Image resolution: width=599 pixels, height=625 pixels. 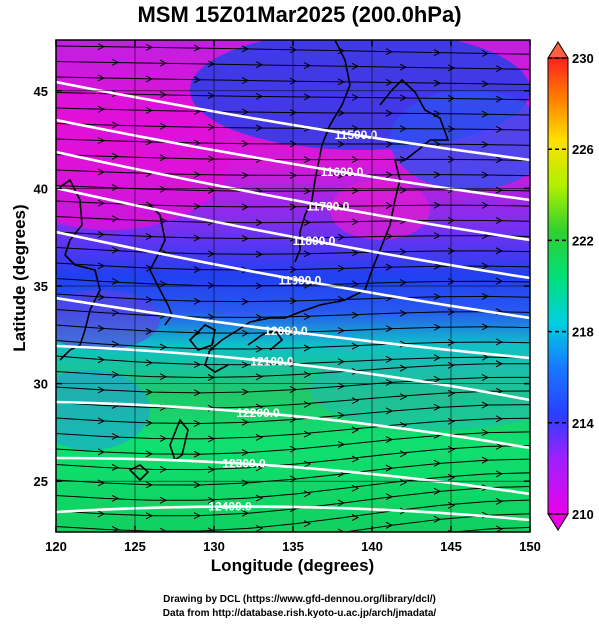 What do you see at coordinates (286, 331) in the screenshot?
I see `contour-label: 12000.0` at bounding box center [286, 331].